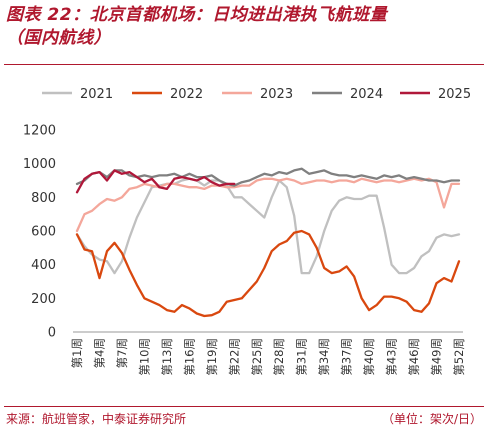 The image size is (488, 433). Describe the element at coordinates (96, 94) in the screenshot. I see `legend-label-2021: 2021` at that location.